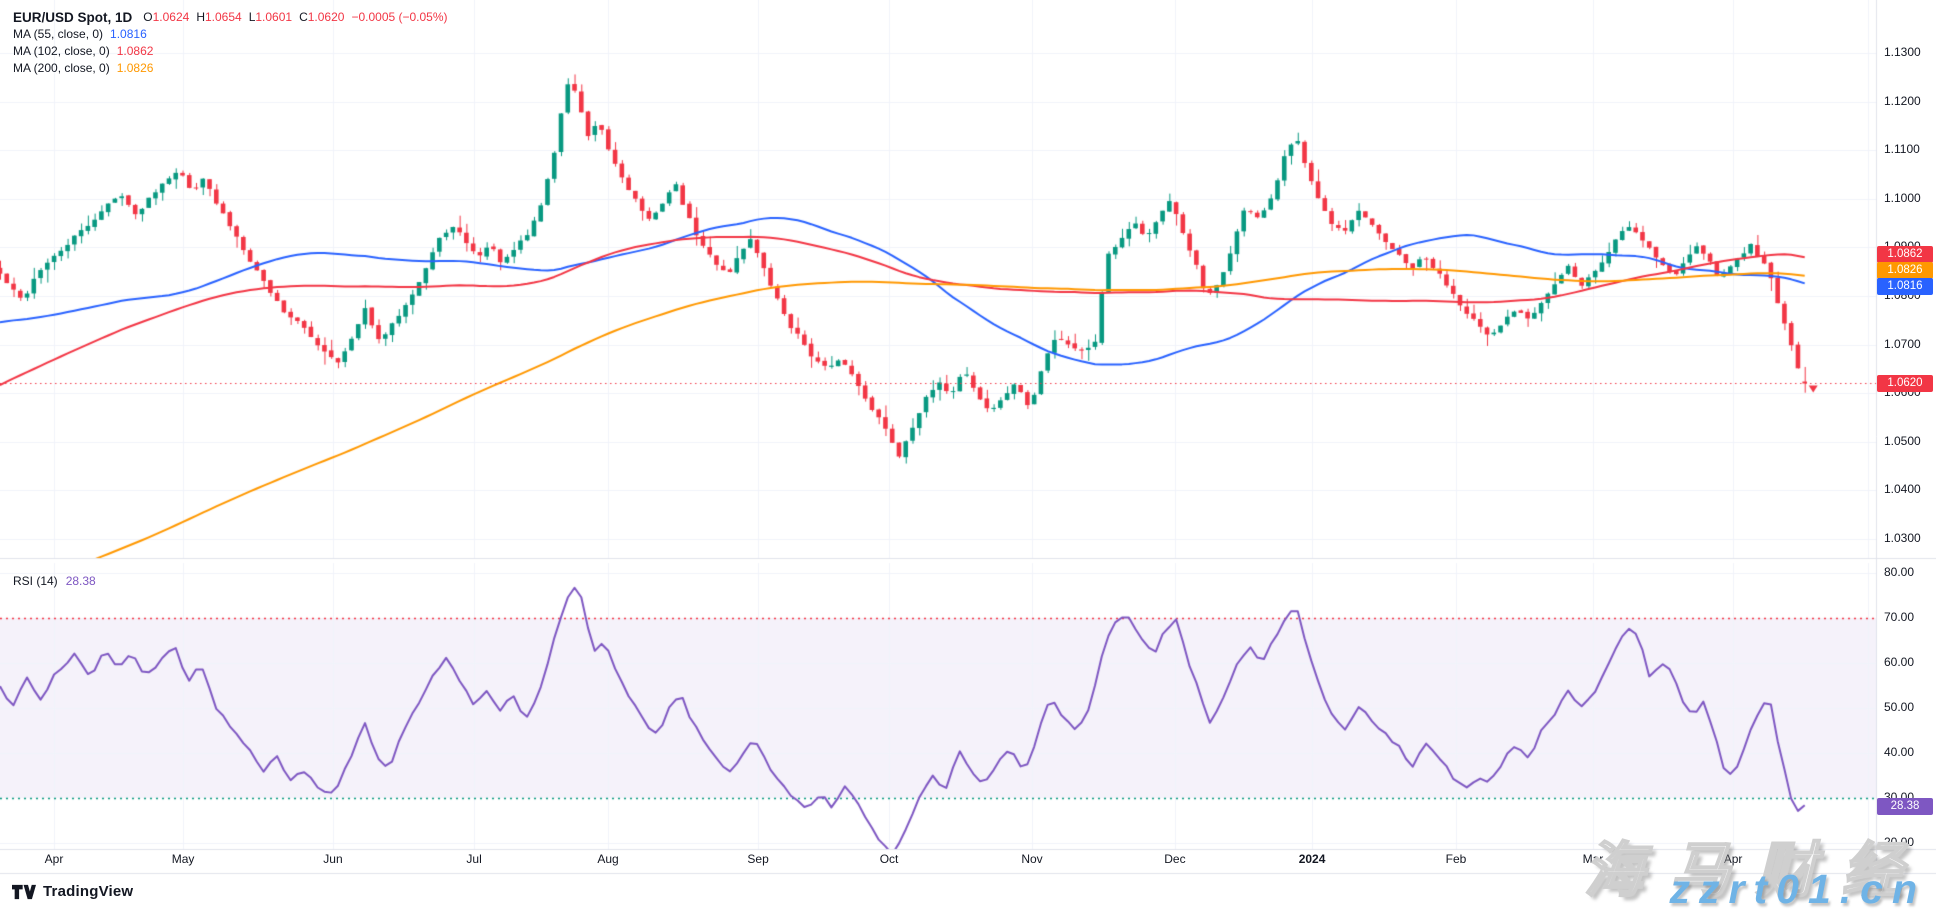 This screenshot has width=1936, height=910. What do you see at coordinates (333, 859) in the screenshot?
I see `time-axis-label: Jun` at bounding box center [333, 859].